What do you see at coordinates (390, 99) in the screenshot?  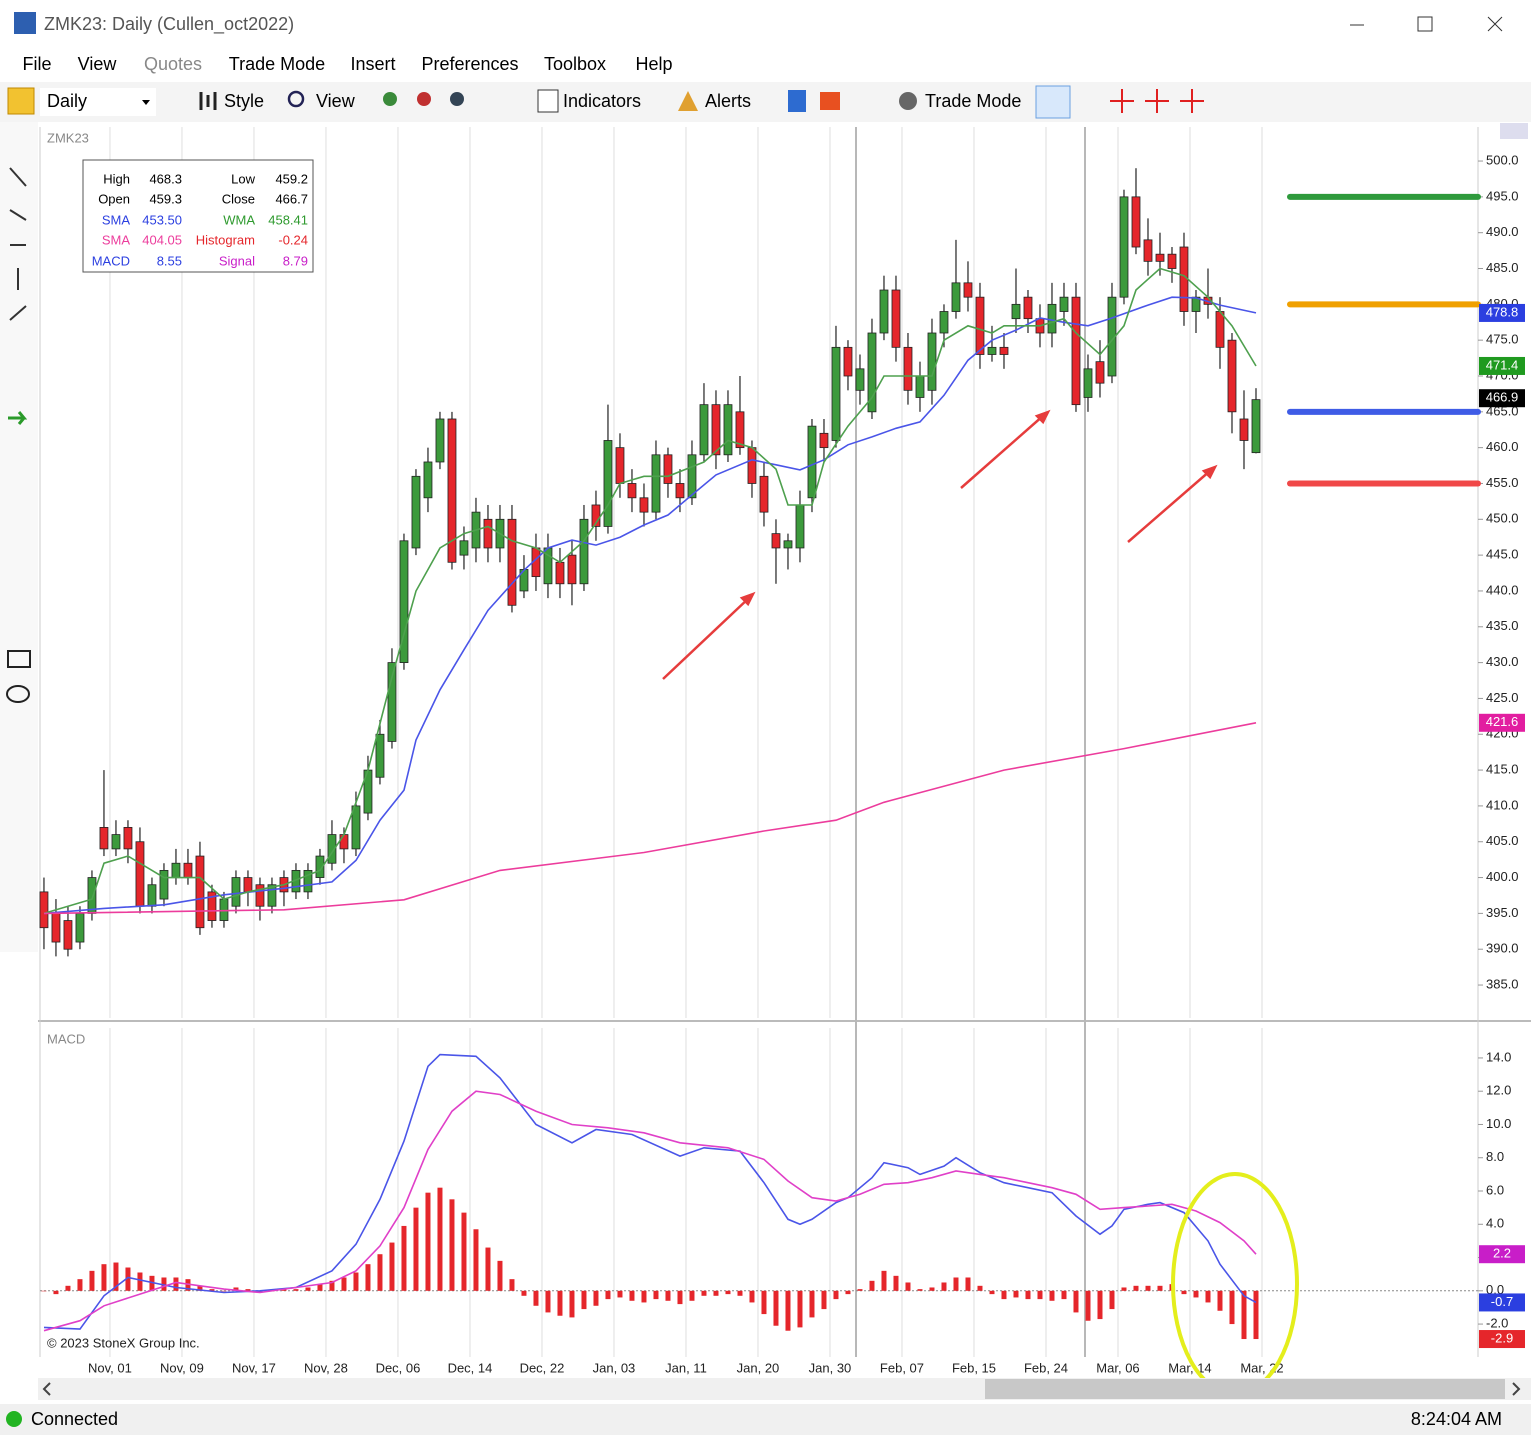 I see `zoom-in-icon` at bounding box center [390, 99].